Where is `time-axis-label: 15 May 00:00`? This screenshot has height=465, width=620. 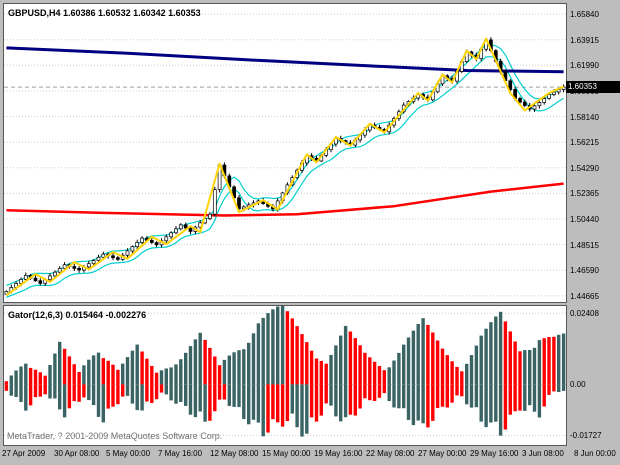 time-axis-label: 15 May 00:00 is located at coordinates (286, 453).